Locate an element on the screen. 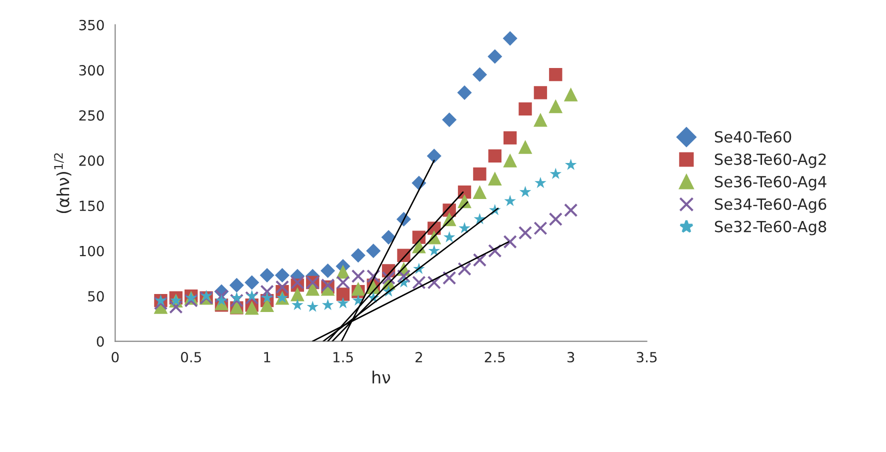  x-axis-title: hν is located at coordinates (381, 377).